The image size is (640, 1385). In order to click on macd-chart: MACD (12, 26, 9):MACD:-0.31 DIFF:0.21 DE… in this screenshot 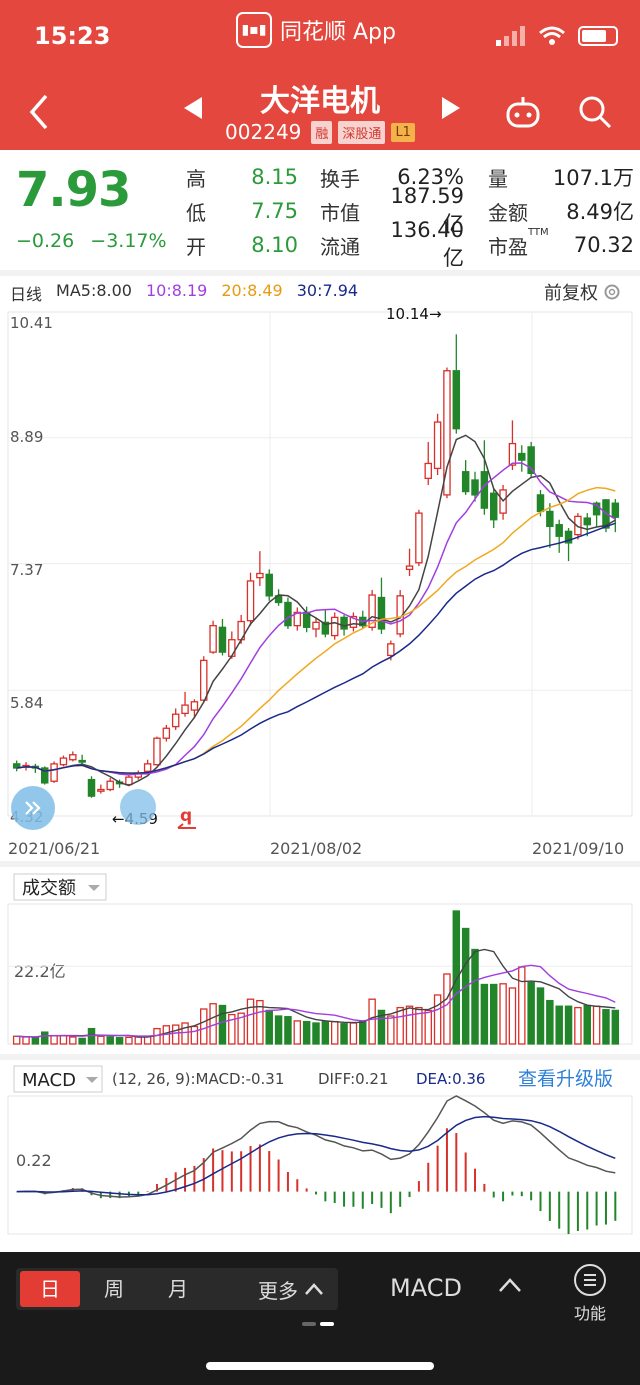, I will do `click(320, 1152)`.